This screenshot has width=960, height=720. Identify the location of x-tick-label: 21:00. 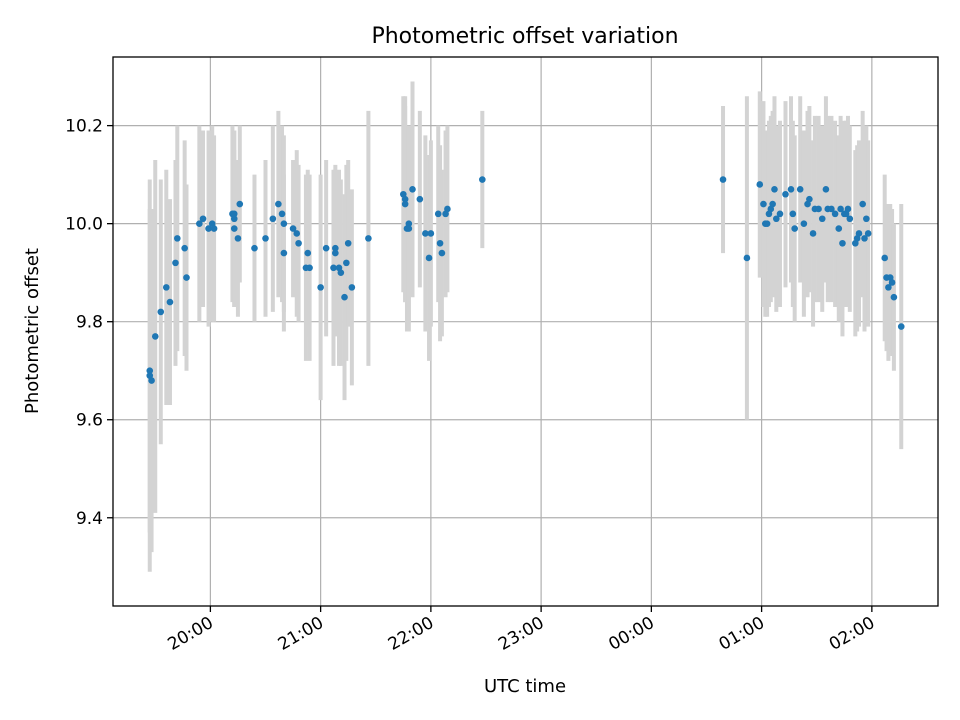
(301, 634).